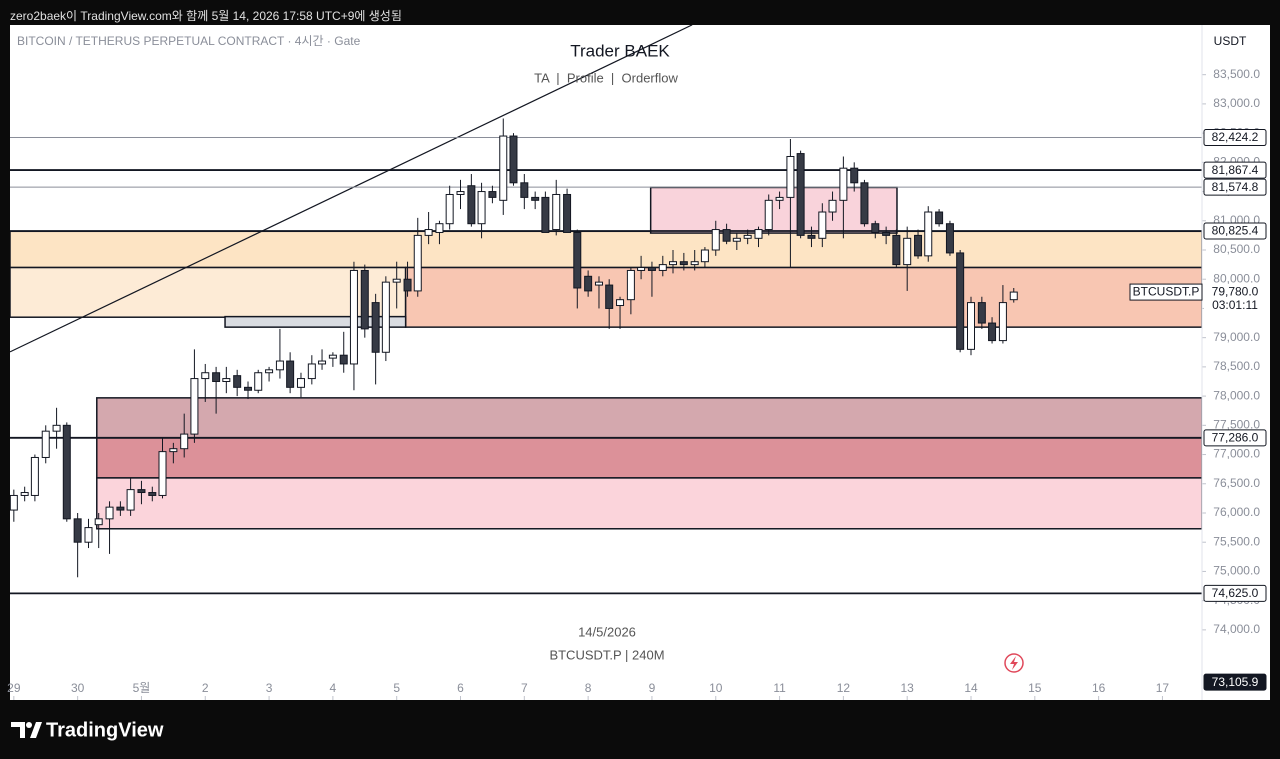  I want to click on x-tick-label: 13, so click(908, 688).